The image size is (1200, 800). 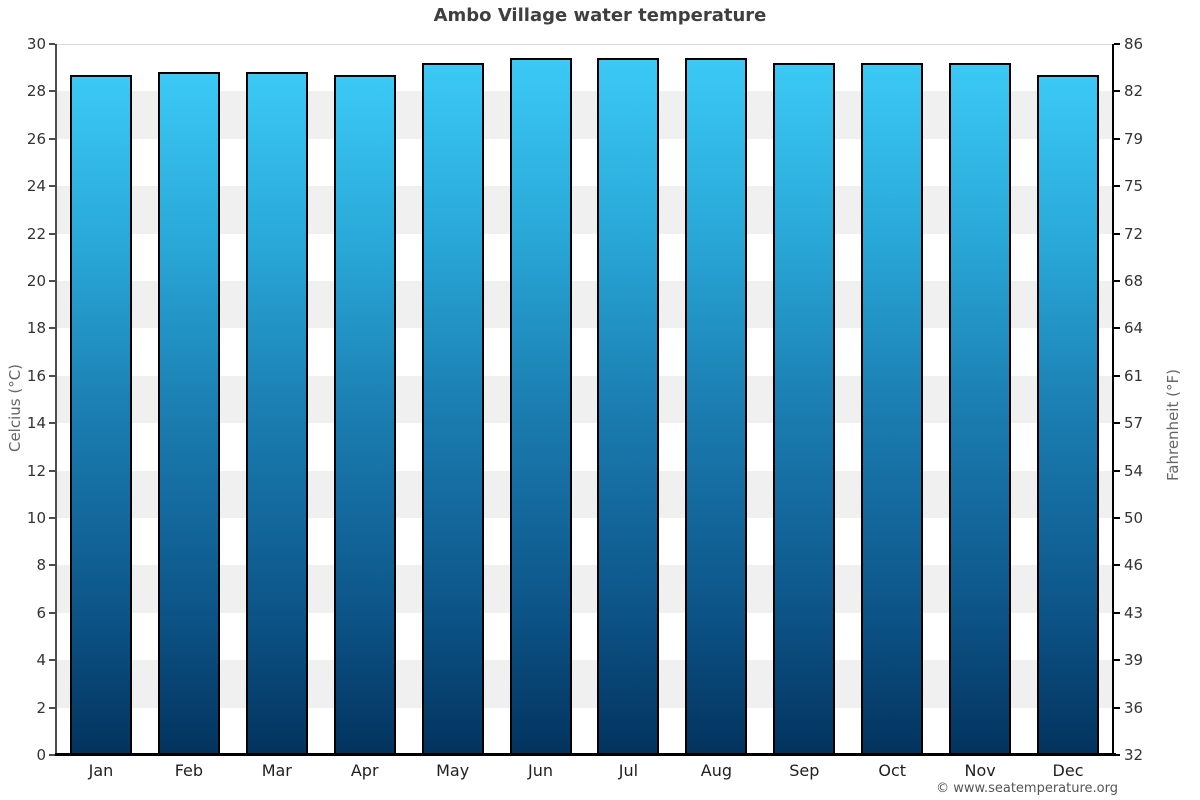 What do you see at coordinates (36, 328) in the screenshot?
I see `y-tick-label-celsius: 18` at bounding box center [36, 328].